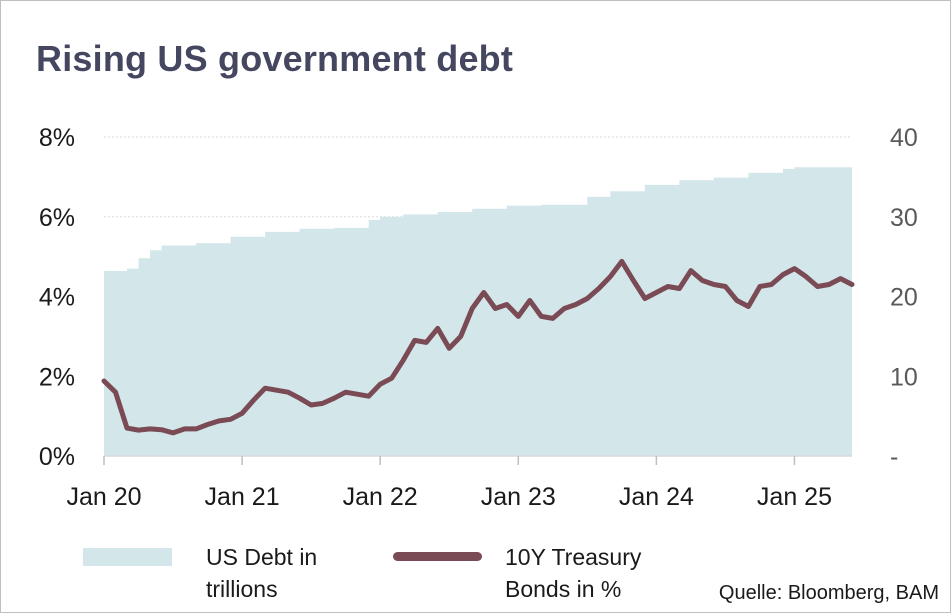 This screenshot has height=613, width=951. I want to click on x-tick-label: Jan 24, so click(656, 497).